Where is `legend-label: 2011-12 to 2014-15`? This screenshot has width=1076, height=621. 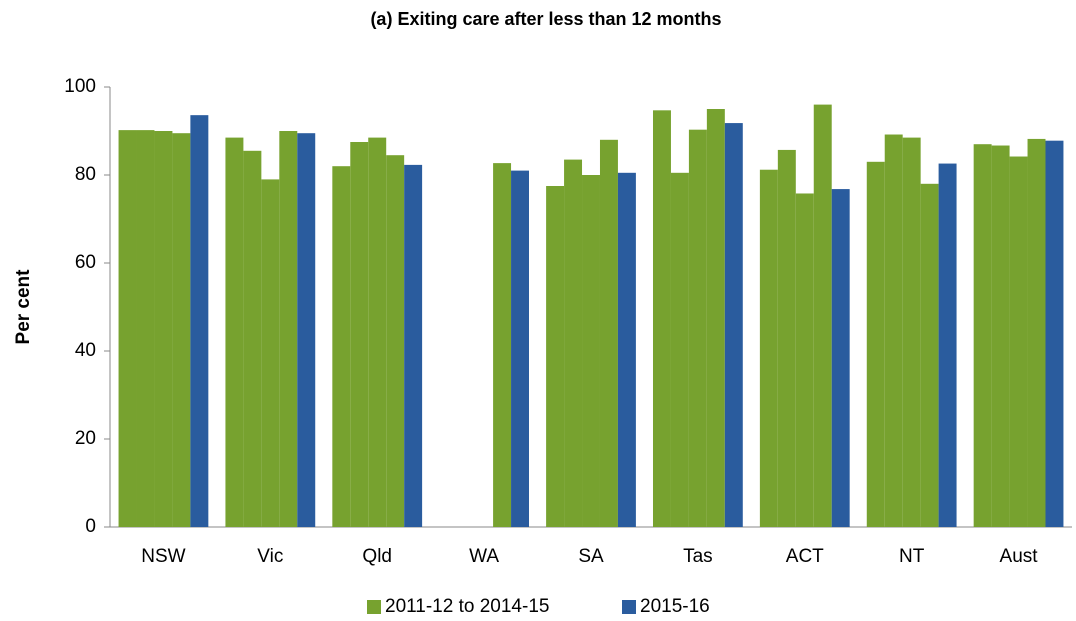 legend-label: 2011-12 to 2014-15 is located at coordinates (467, 606).